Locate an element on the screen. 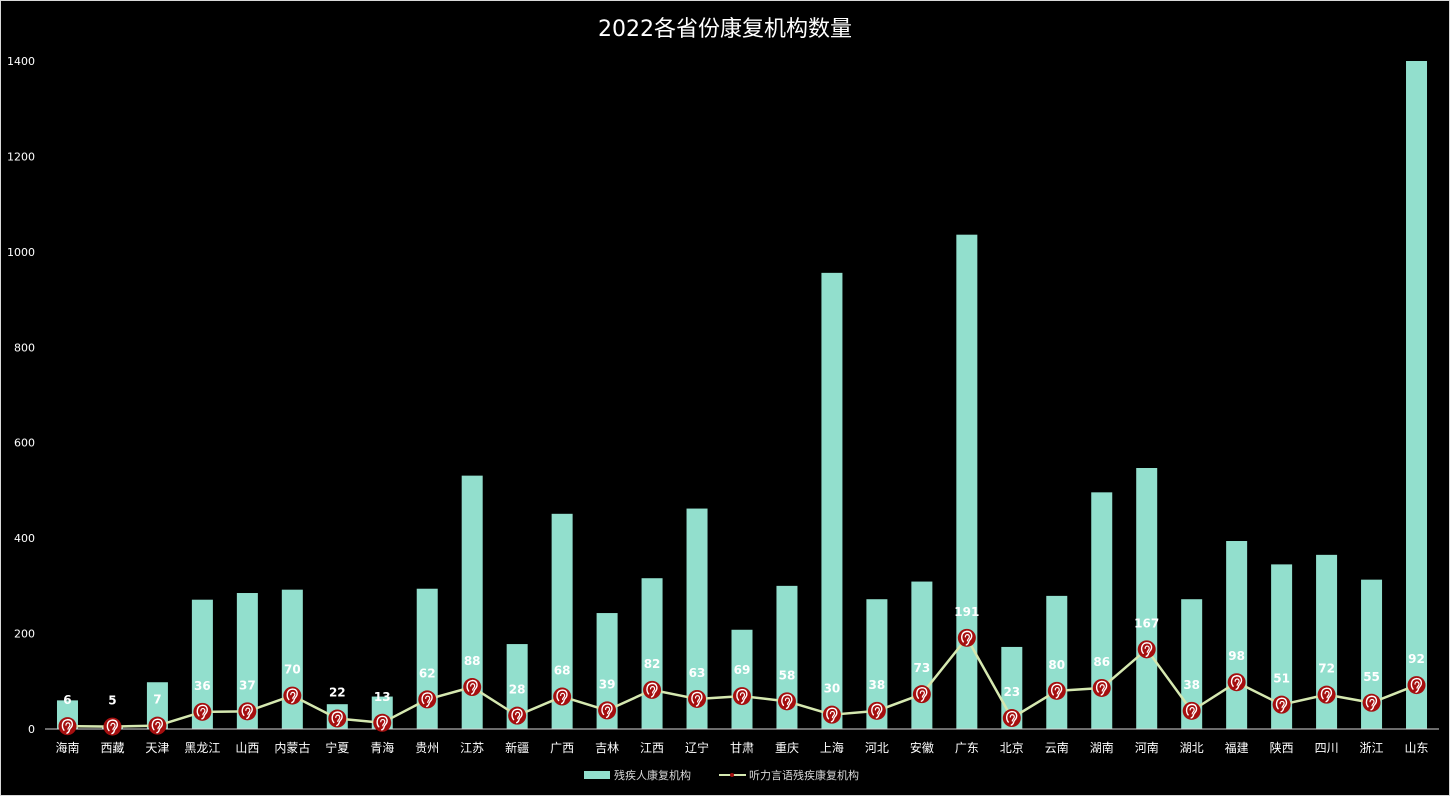  data-label: 69 is located at coordinates (742, 670).